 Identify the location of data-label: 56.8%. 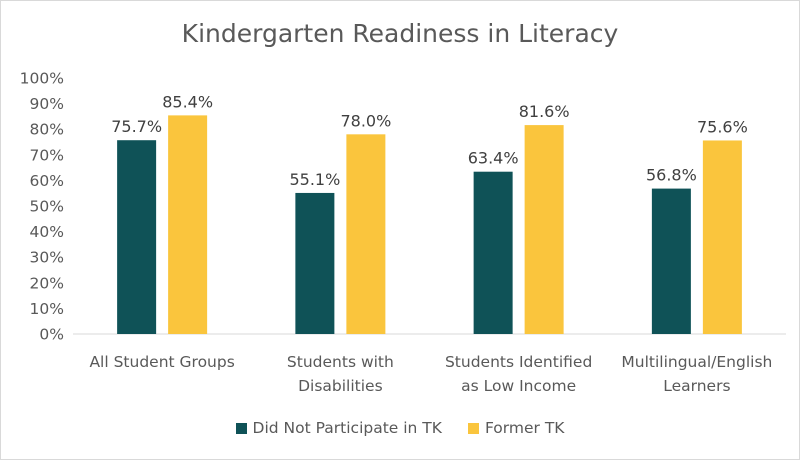
(671, 175).